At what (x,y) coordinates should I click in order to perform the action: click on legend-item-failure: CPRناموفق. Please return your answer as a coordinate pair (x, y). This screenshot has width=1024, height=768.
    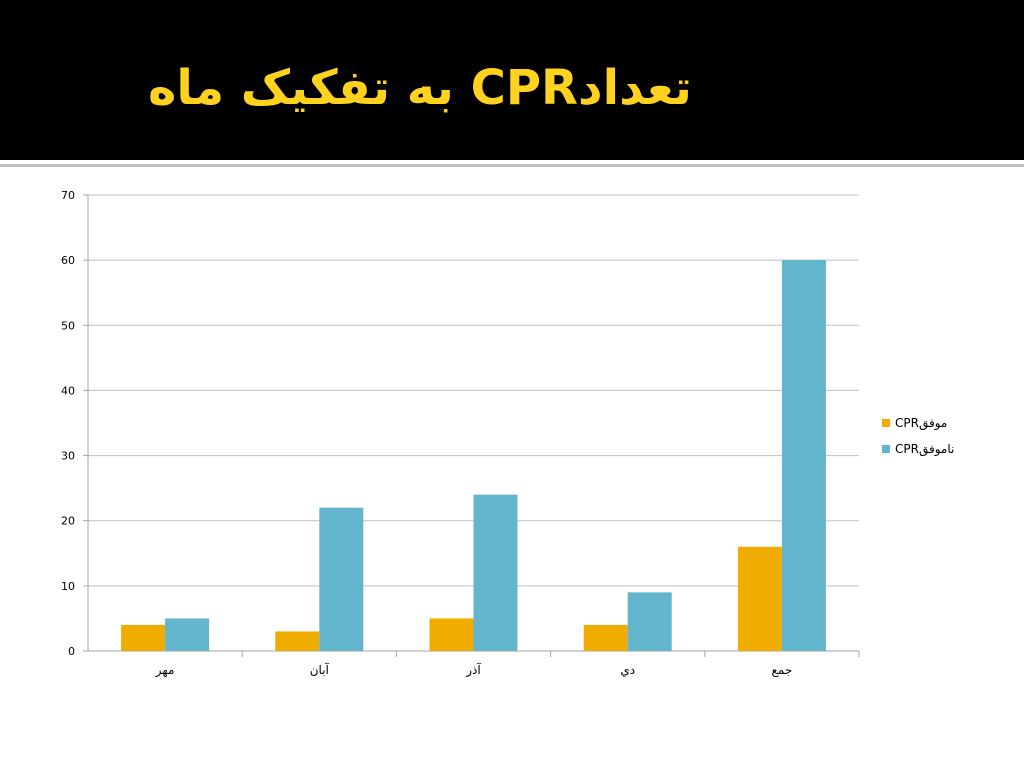
    Looking at the image, I should click on (918, 449).